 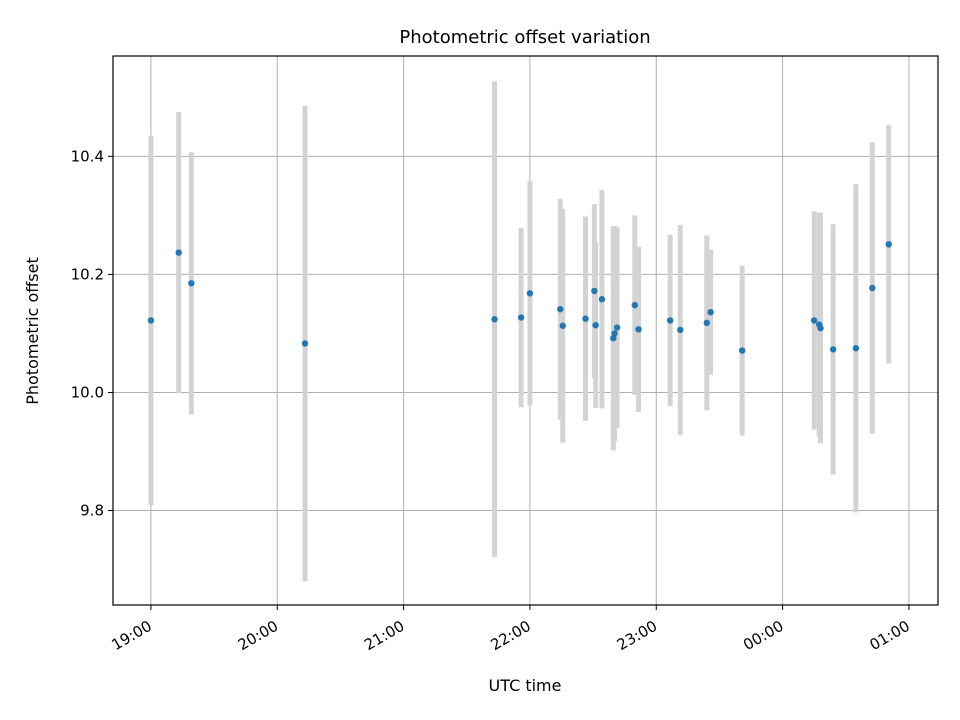 What do you see at coordinates (524, 37) in the screenshot?
I see `chart-title: Photometric offset variation` at bounding box center [524, 37].